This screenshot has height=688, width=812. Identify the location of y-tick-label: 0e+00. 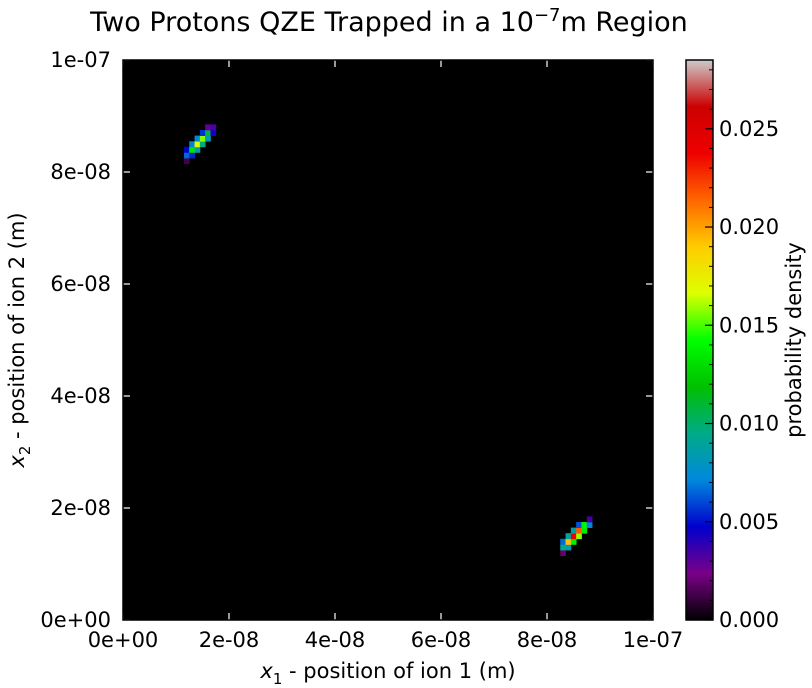
(75, 620).